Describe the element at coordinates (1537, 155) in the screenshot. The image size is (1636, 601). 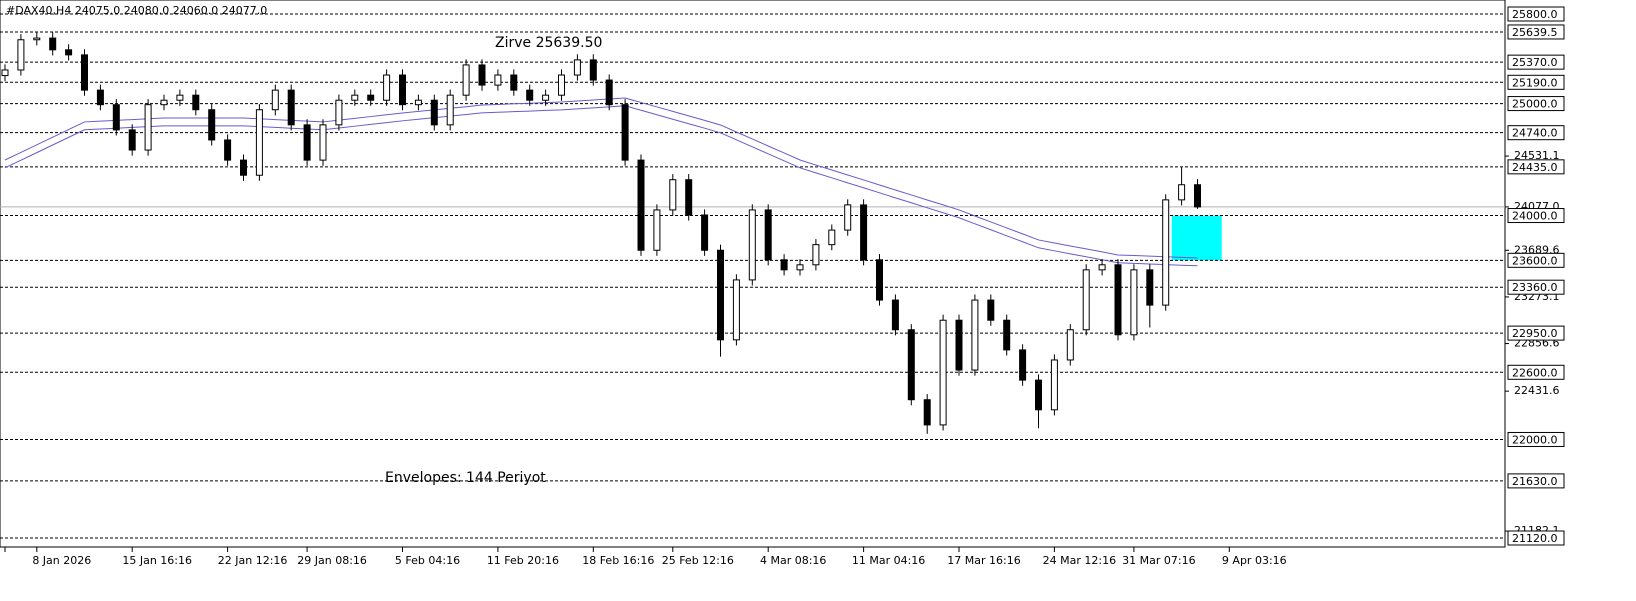
I see `y-tick-label: 24531.1` at that location.